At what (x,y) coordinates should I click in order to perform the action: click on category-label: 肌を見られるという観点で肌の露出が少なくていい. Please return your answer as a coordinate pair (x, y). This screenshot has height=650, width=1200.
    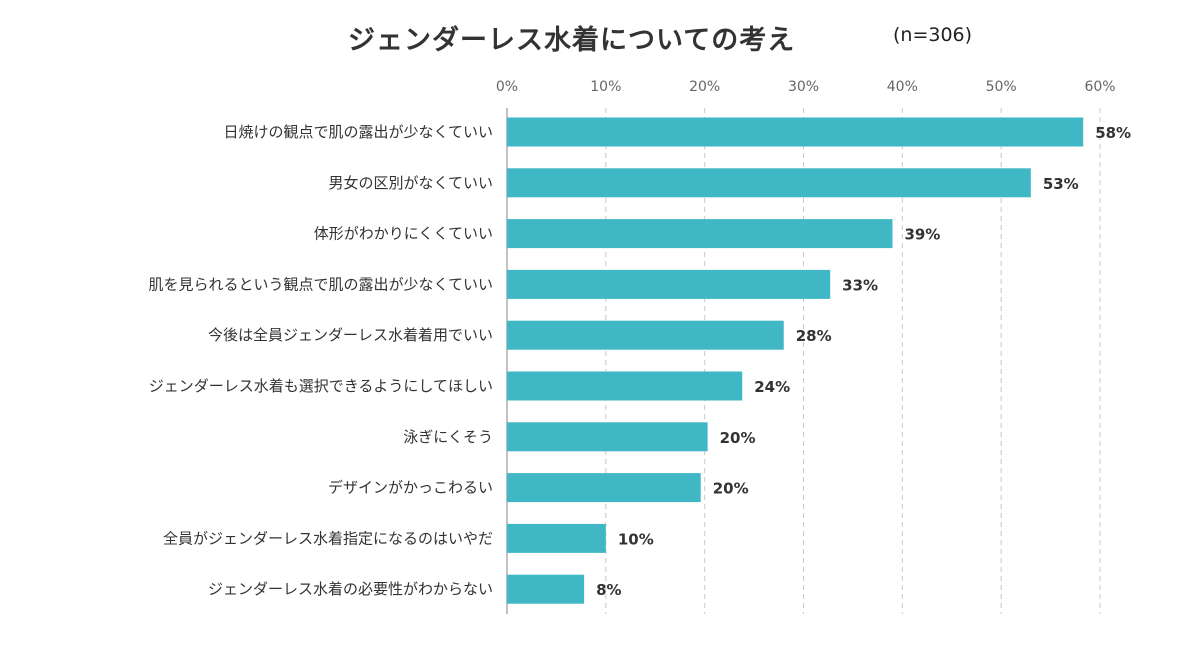
    Looking at the image, I should click on (320, 284).